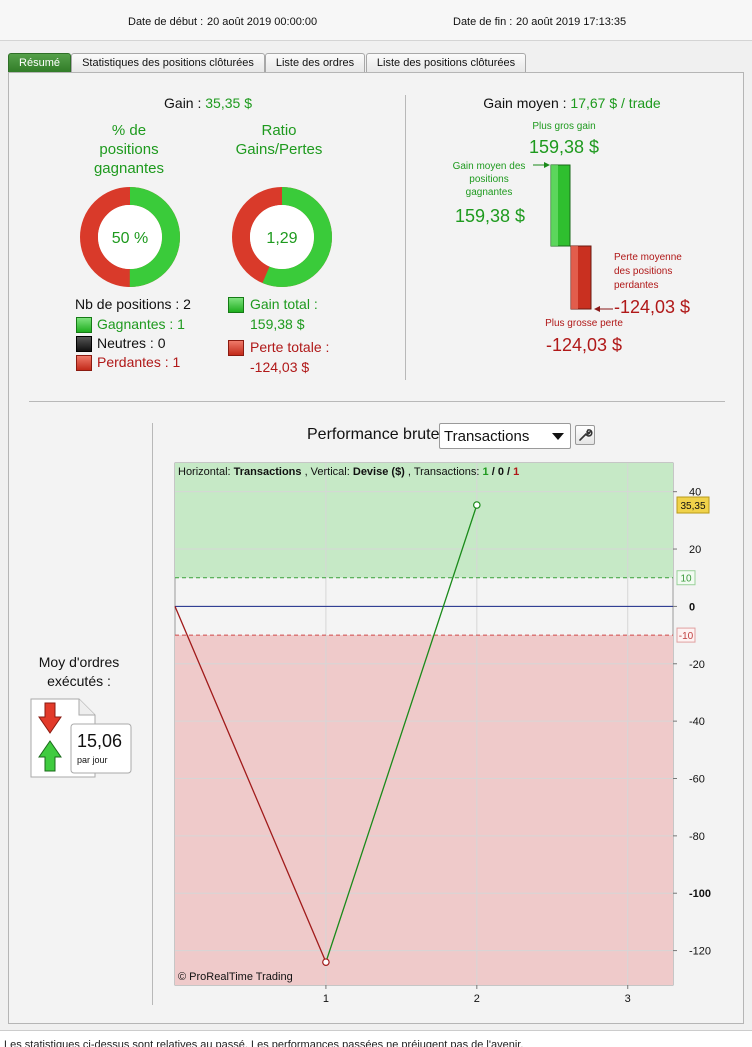  I want to click on avg-win-value: 159,38 $, so click(490, 216).